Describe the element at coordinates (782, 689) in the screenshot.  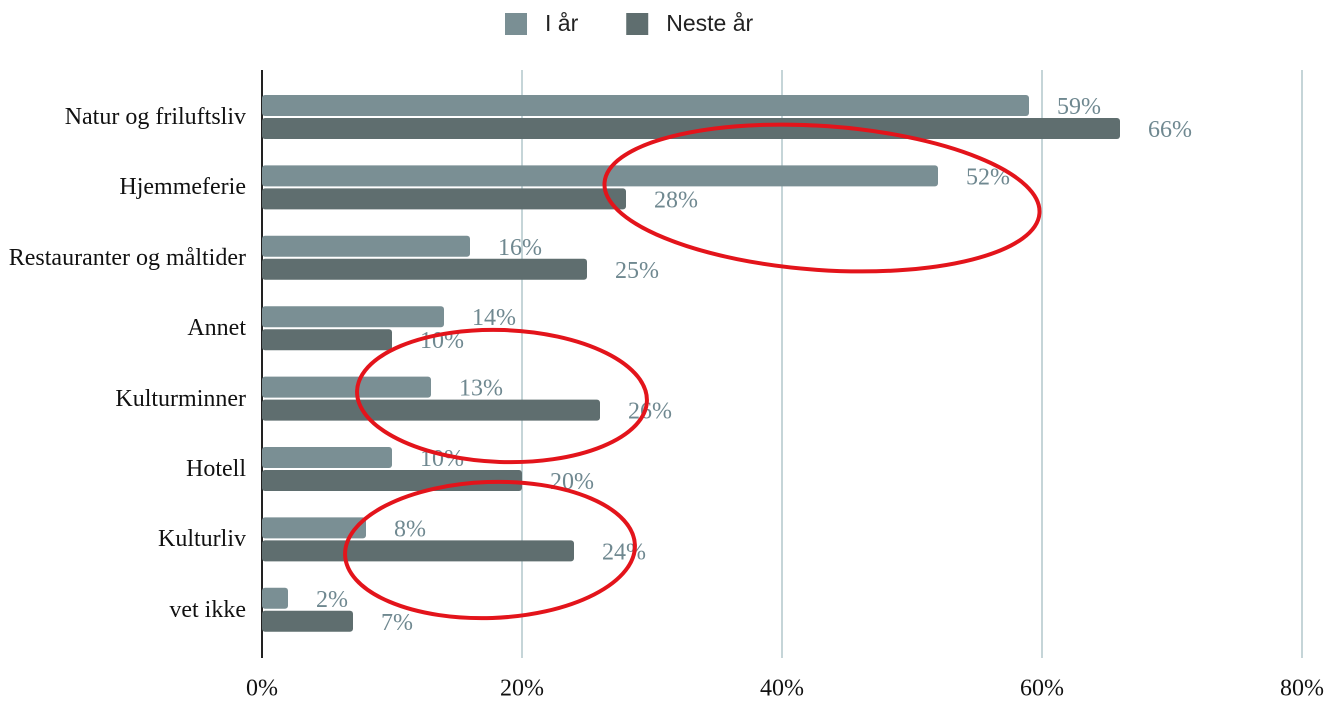
I see `x-tick-label: 40%` at that location.